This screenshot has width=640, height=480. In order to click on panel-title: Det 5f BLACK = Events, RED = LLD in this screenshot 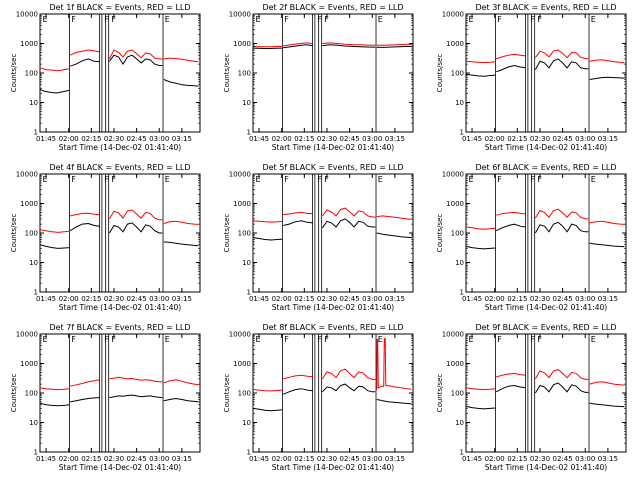, I will do `click(332, 167)`.